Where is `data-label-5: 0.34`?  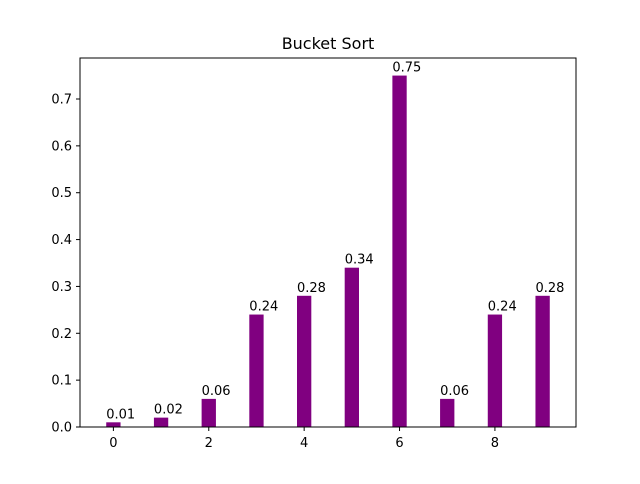 data-label-5: 0.34 is located at coordinates (359, 260).